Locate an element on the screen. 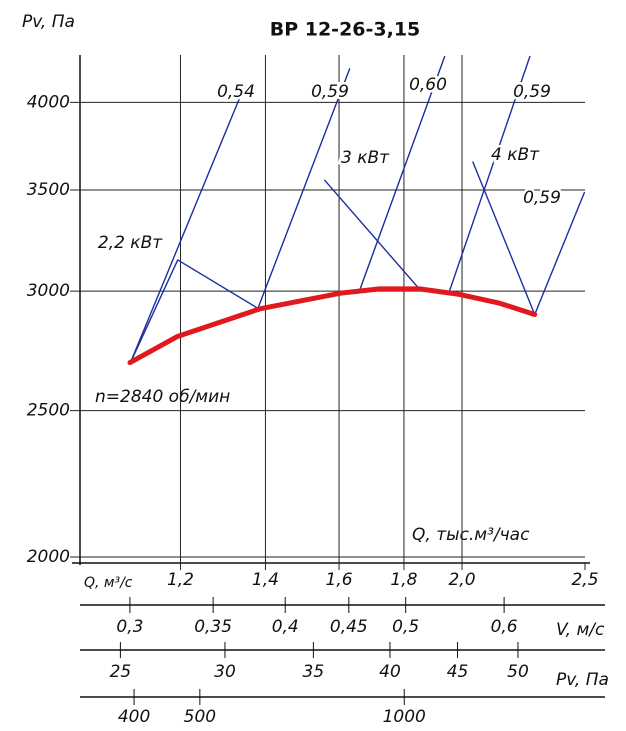 The image size is (626, 731). y-tick-label: 3000 is located at coordinates (48, 291).